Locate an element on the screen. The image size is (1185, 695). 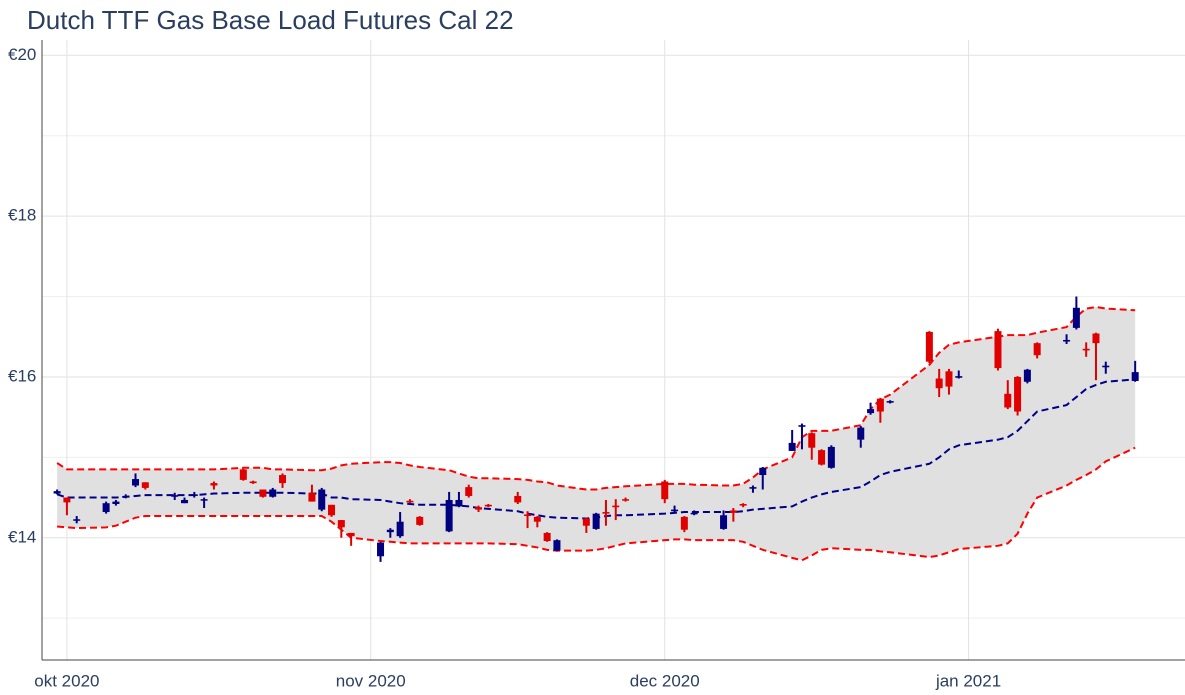
x-tick-label: dec 2020 is located at coordinates (665, 680).